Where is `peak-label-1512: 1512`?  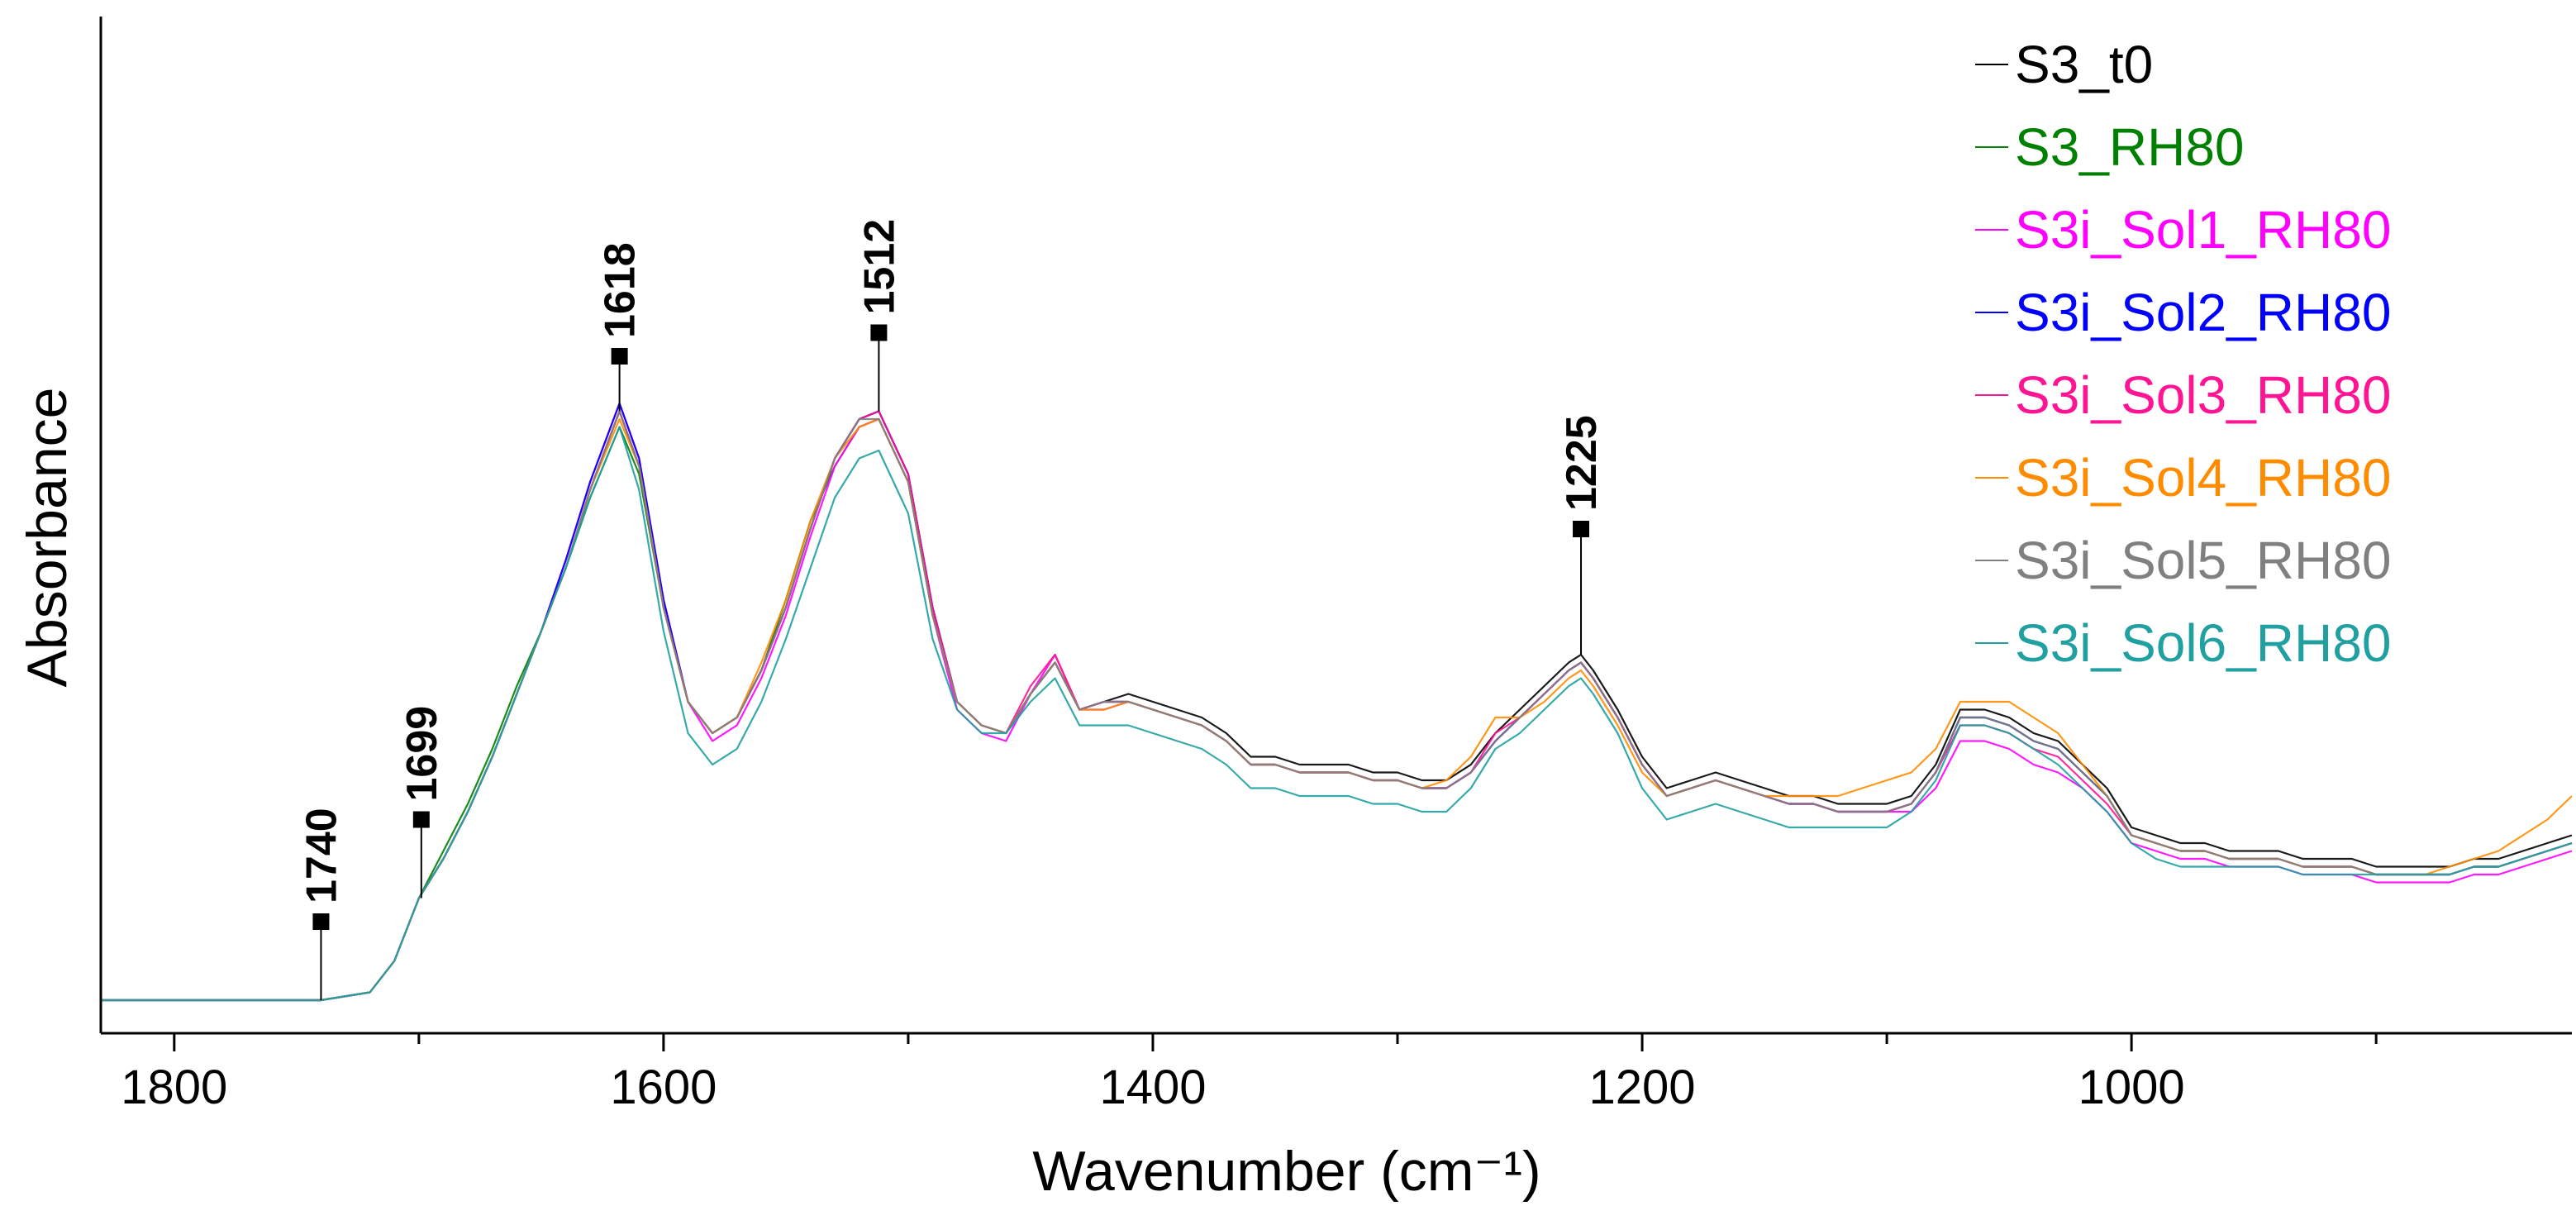 peak-label-1512: 1512 is located at coordinates (879, 267).